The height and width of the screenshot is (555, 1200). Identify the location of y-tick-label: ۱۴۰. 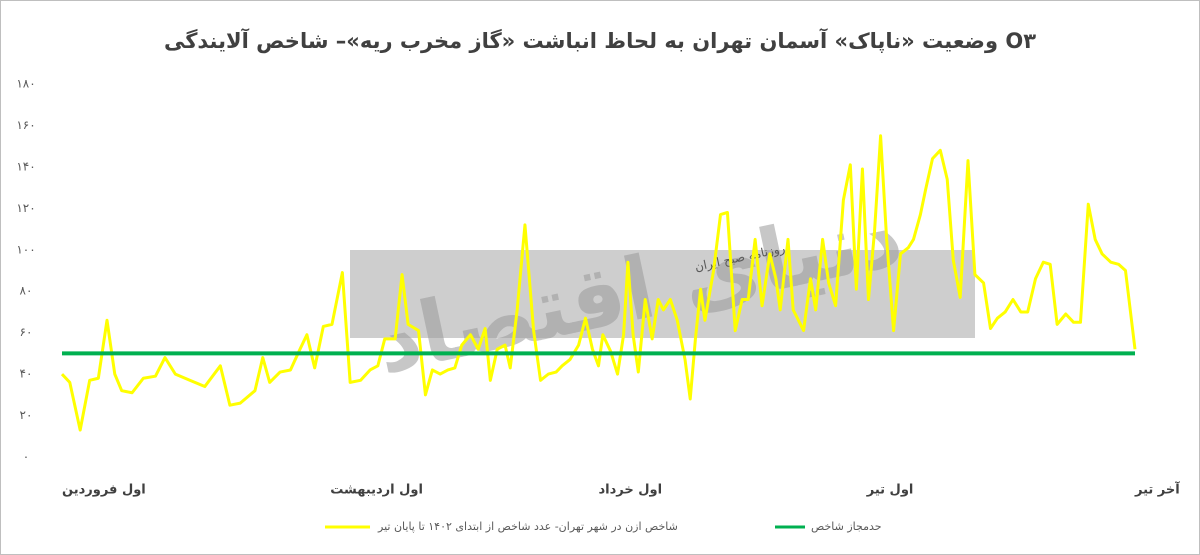
(25, 166).